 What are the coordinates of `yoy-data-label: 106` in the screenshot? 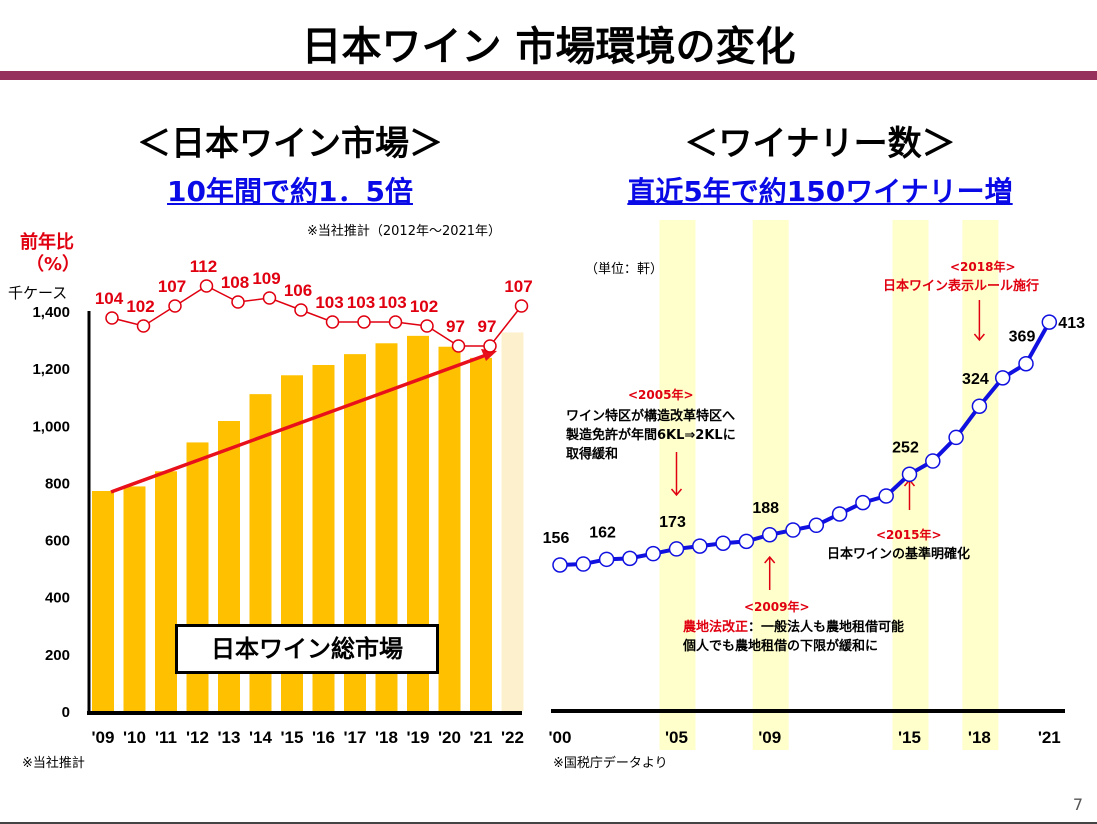 It's located at (298, 290).